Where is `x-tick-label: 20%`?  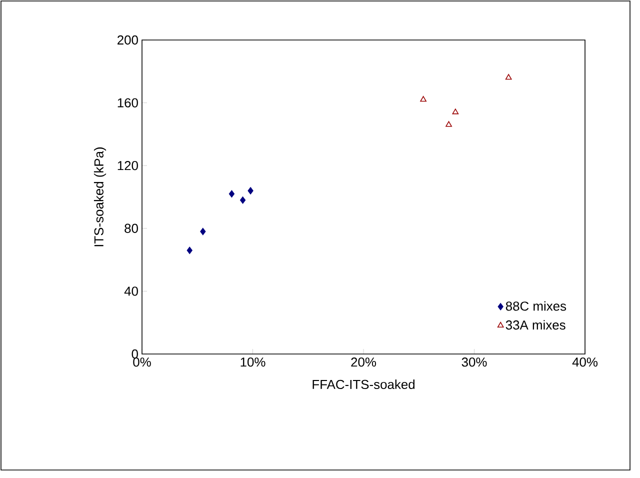 x-tick-label: 20% is located at coordinates (363, 362).